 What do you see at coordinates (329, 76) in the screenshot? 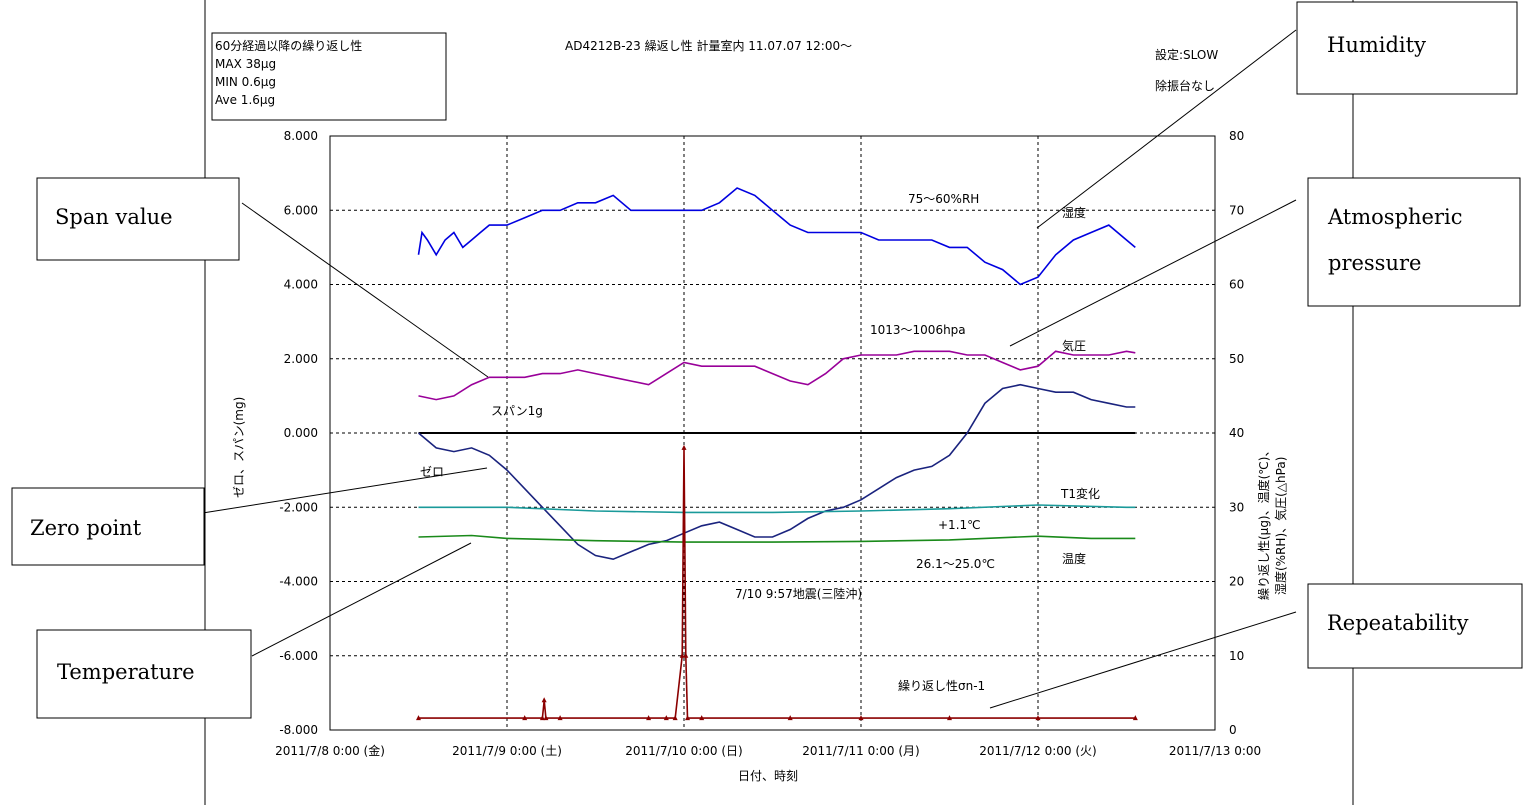
I see `info-box` at bounding box center [329, 76].